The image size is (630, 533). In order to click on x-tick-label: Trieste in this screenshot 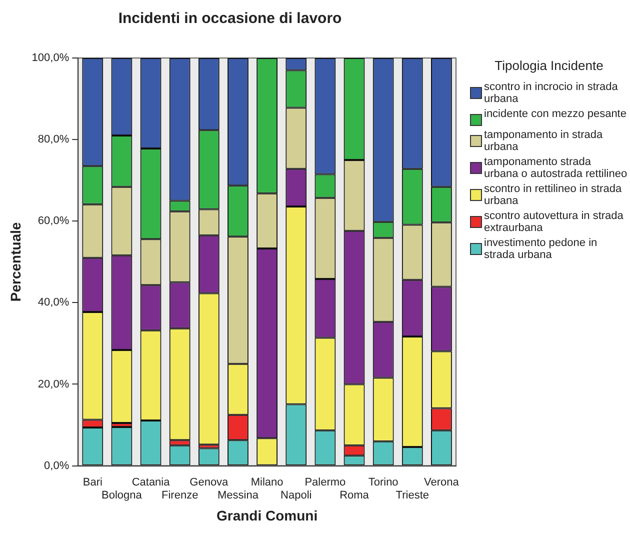, I will do `click(413, 496)`.